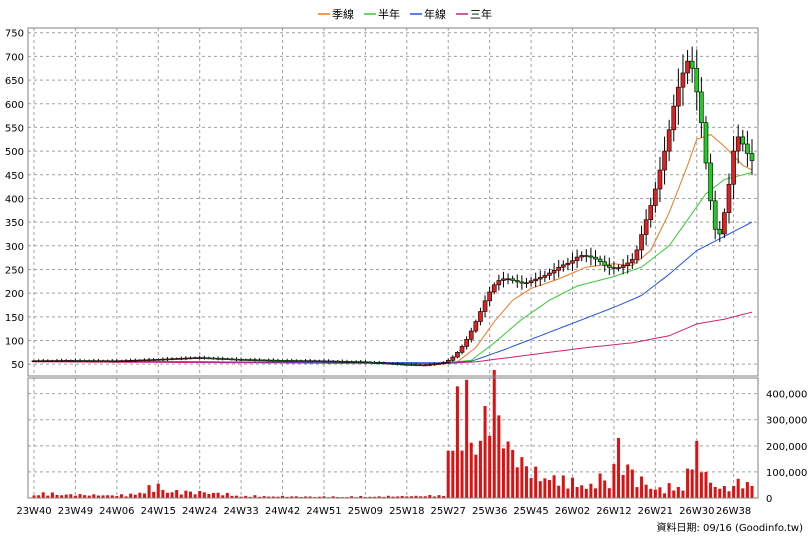 This screenshot has height=540, width=808. What do you see at coordinates (389, 14) in the screenshot?
I see `legend-label-1: 半年` at bounding box center [389, 14].